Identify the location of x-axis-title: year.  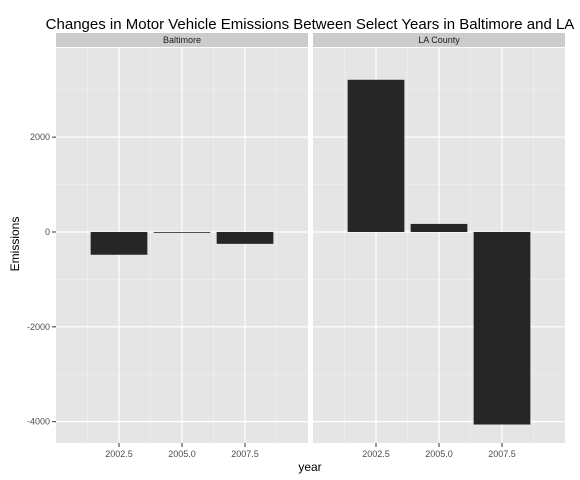
(309, 467).